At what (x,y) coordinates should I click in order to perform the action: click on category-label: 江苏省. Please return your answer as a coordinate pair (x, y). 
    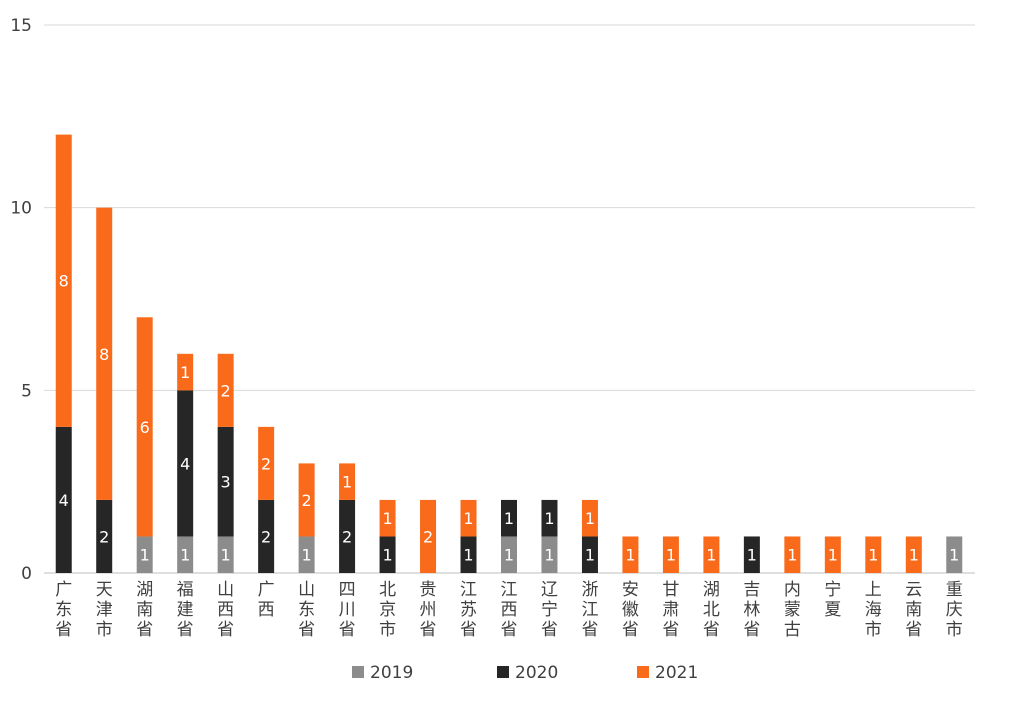
    Looking at the image, I should click on (468, 610).